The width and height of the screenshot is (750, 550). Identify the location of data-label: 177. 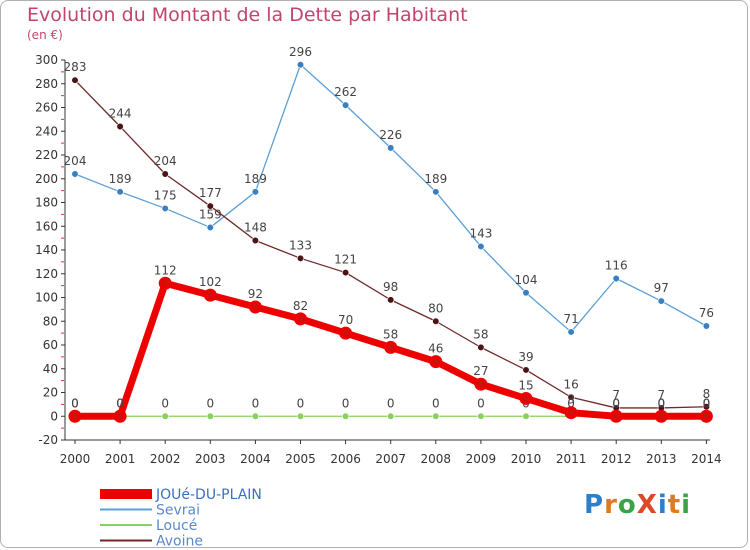
(210, 193).